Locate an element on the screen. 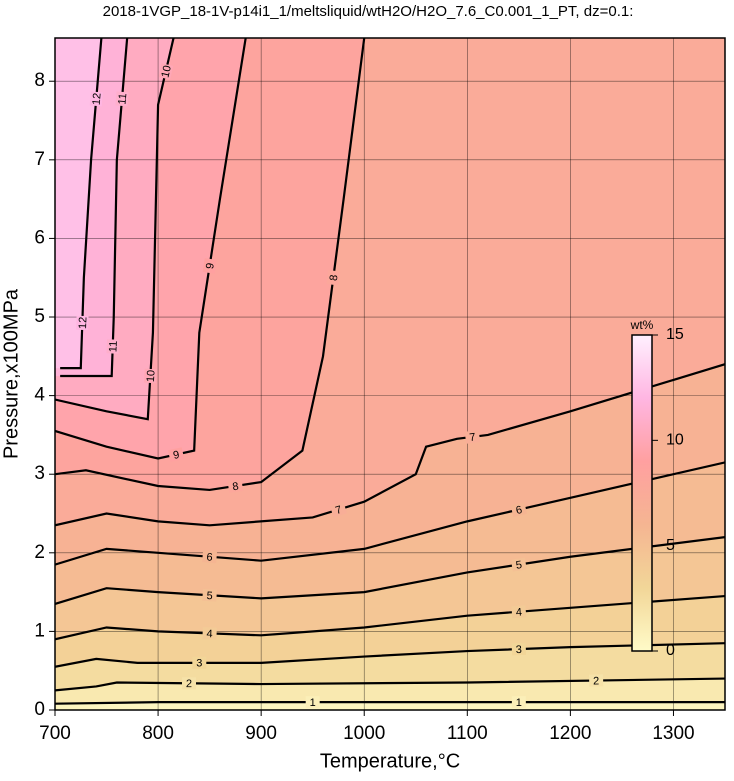  x-tick-label: 1200 is located at coordinates (570, 733).